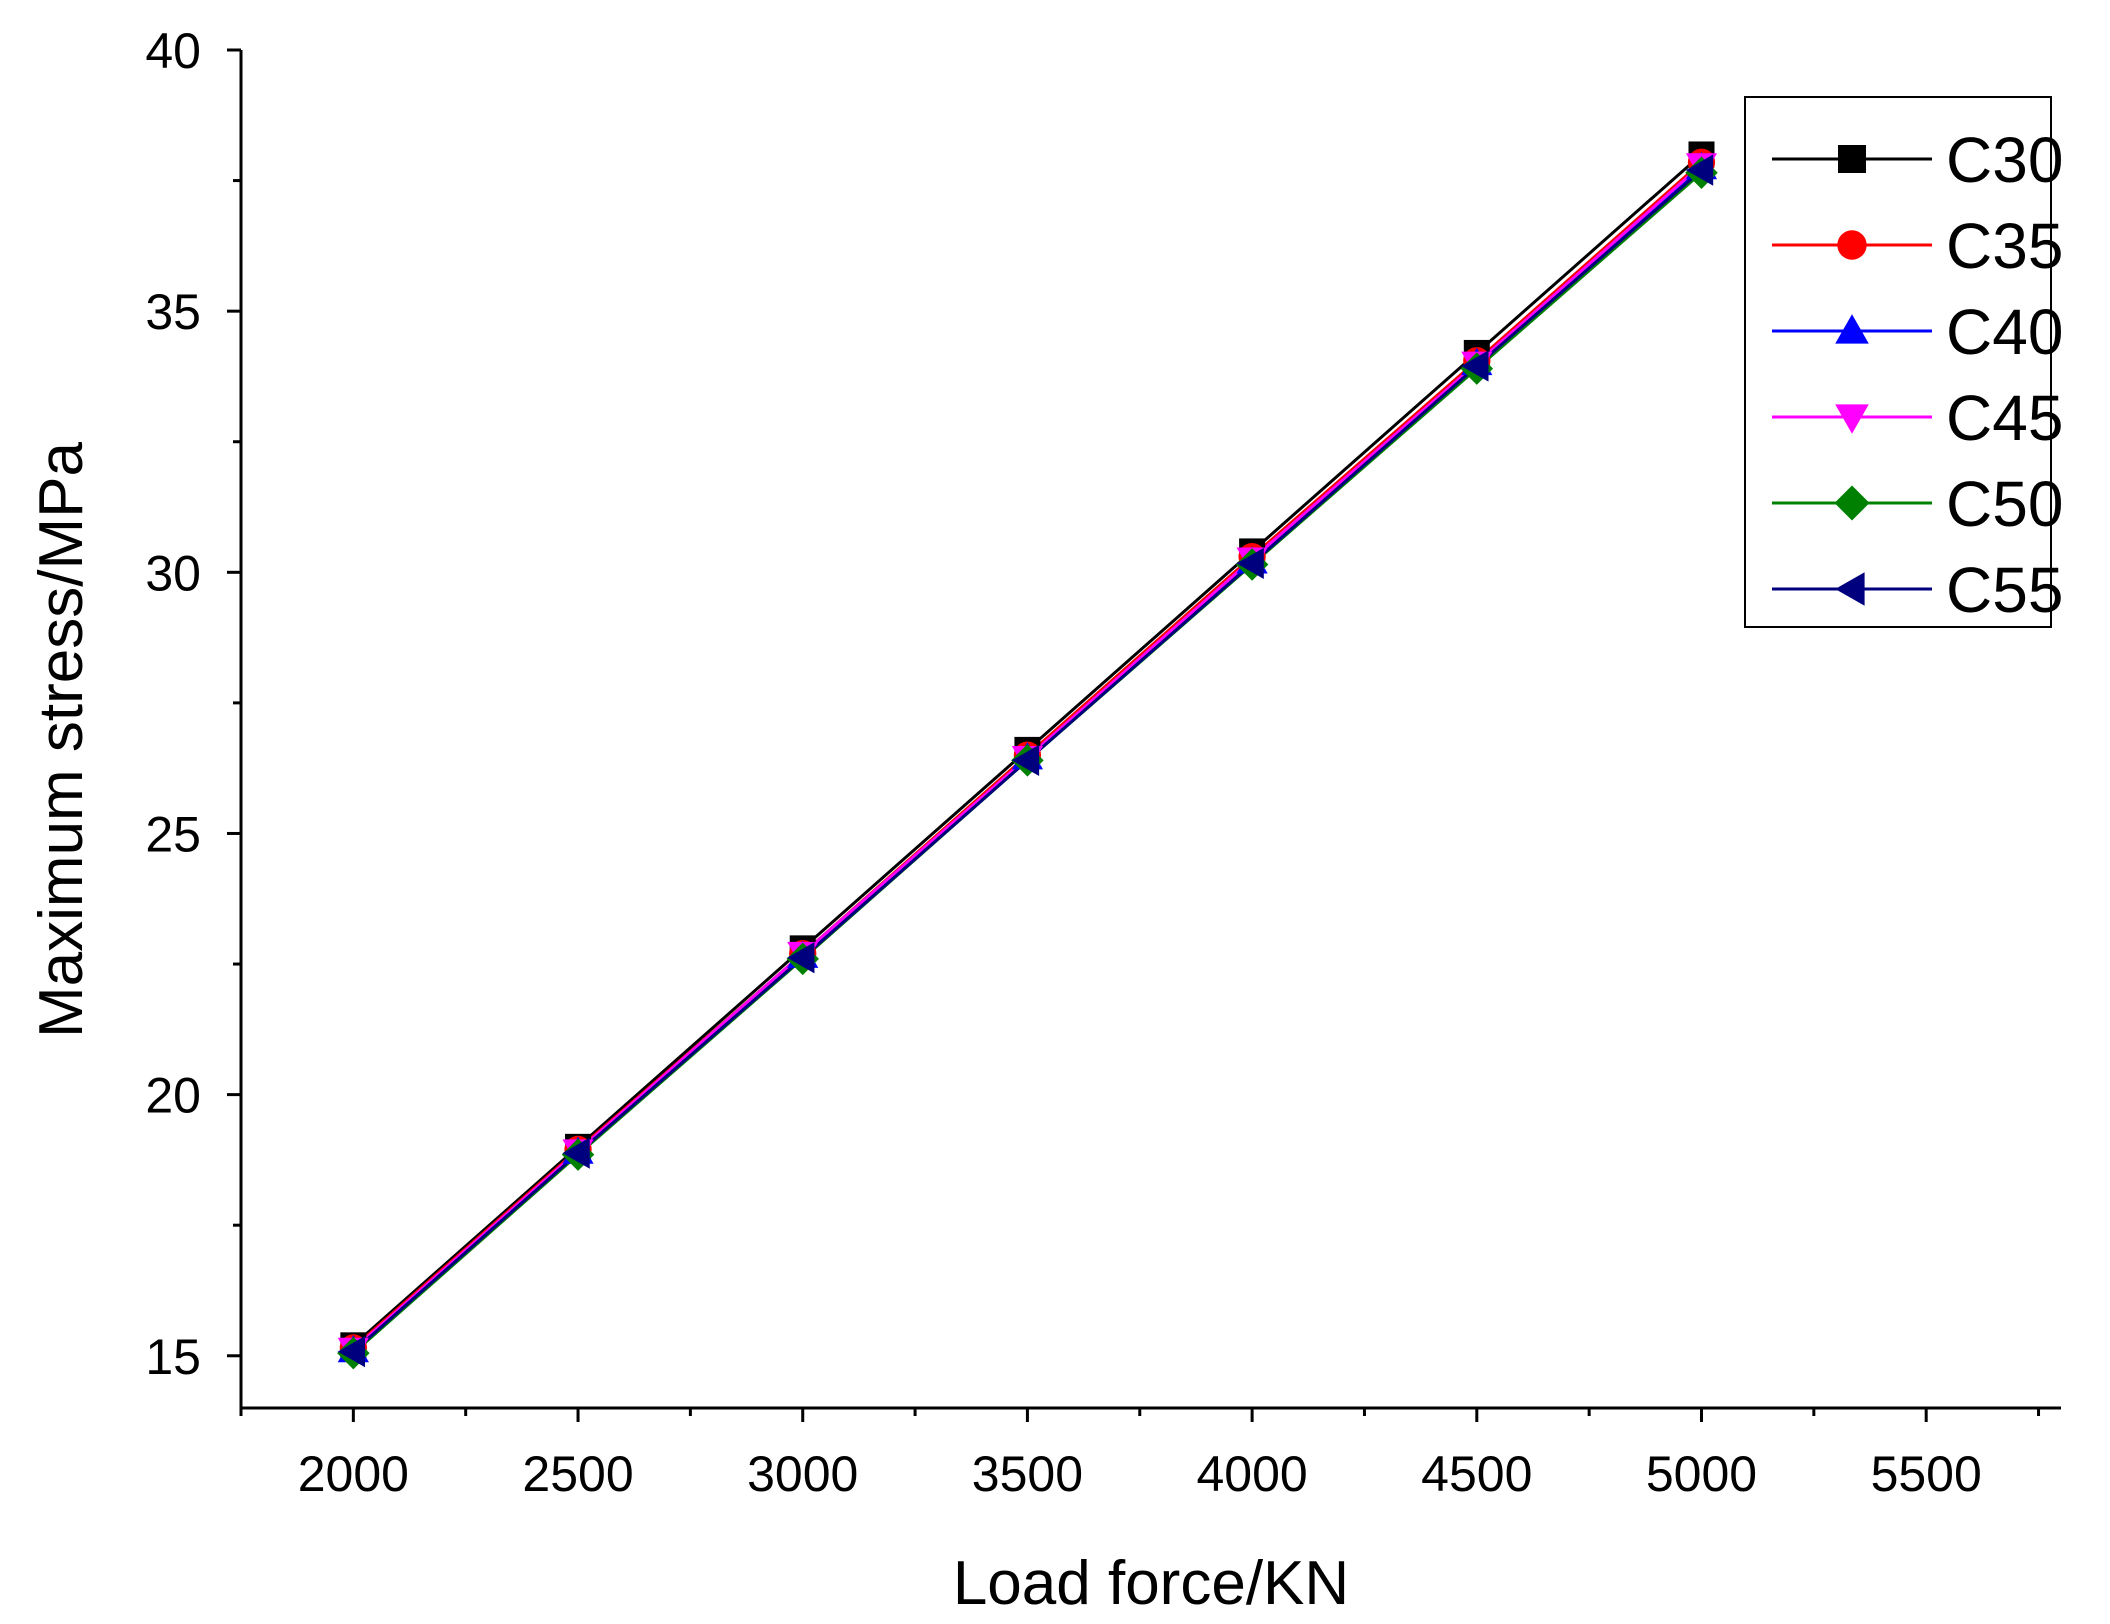 This screenshot has height=1624, width=2110. Describe the element at coordinates (577, 1474) in the screenshot. I see `x-tick-label: 2500` at that location.